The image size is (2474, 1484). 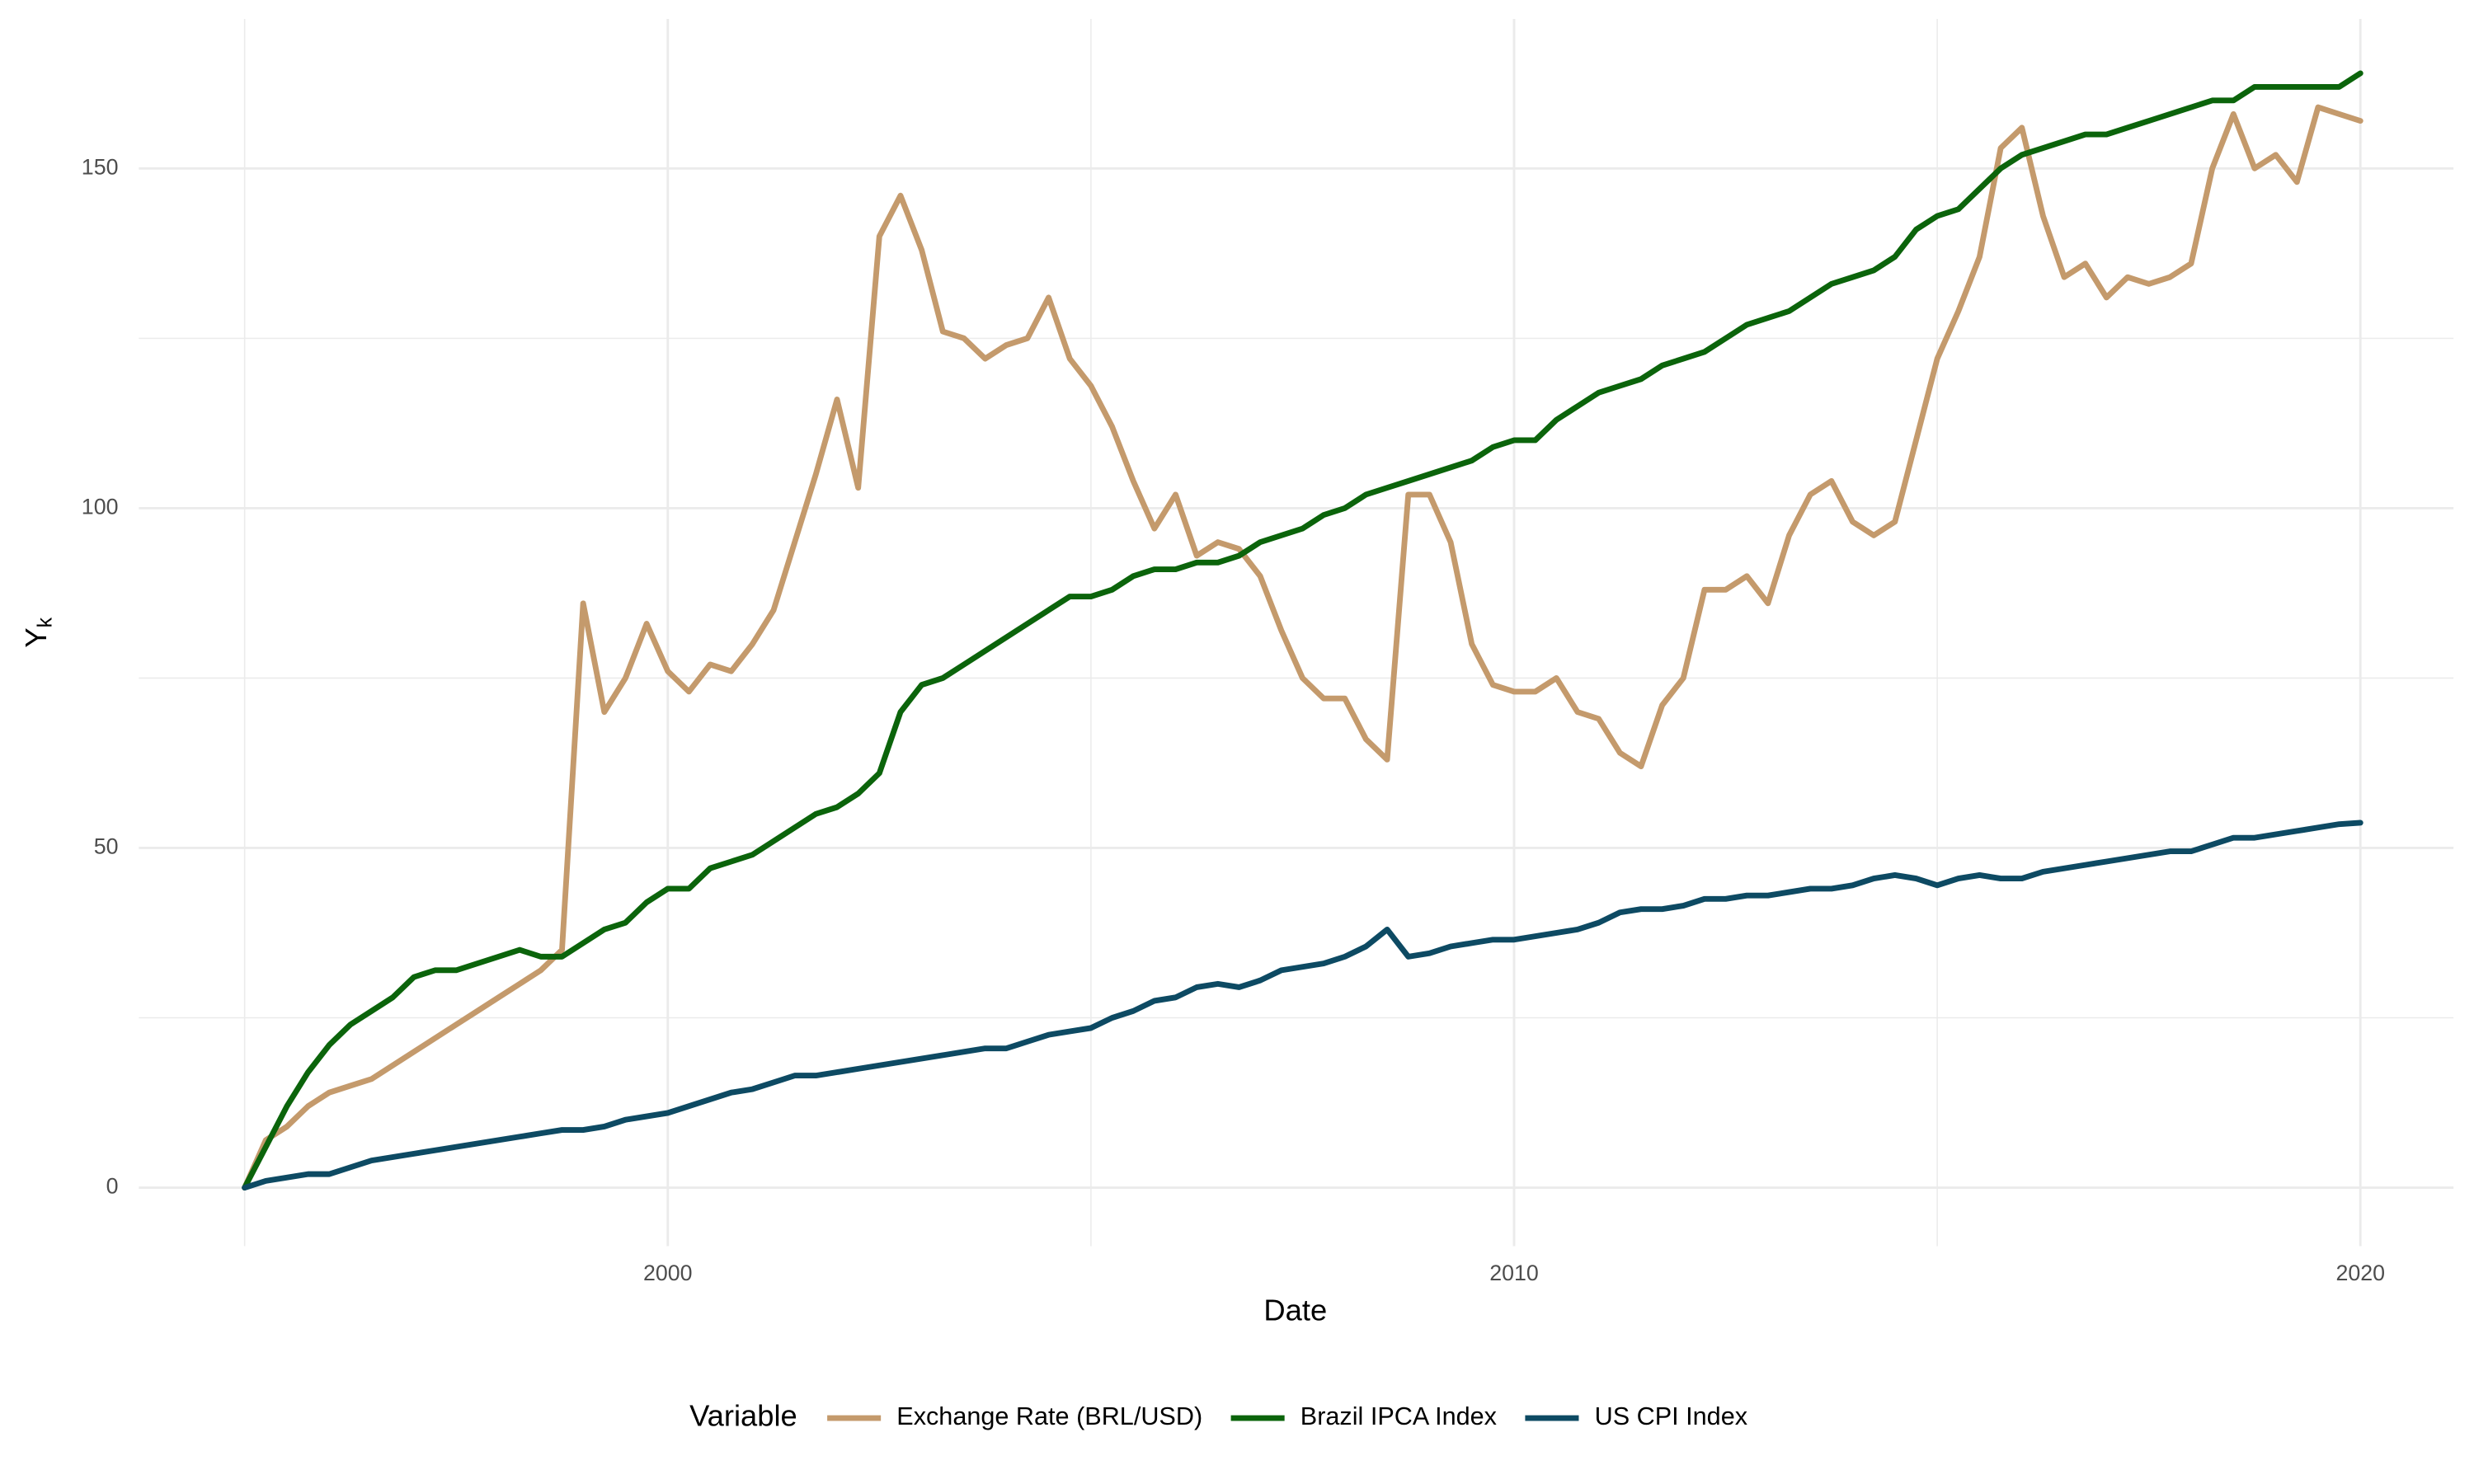 I want to click on legend-title: Variable, so click(x=743, y=1416).